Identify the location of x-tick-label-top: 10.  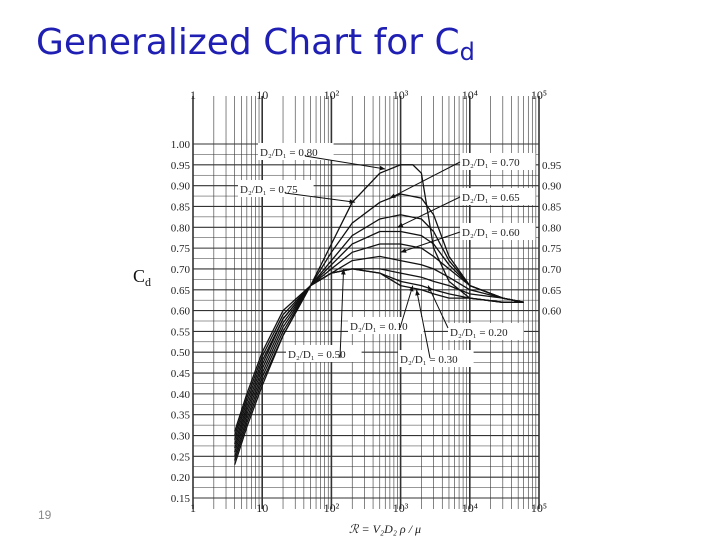
(262, 95).